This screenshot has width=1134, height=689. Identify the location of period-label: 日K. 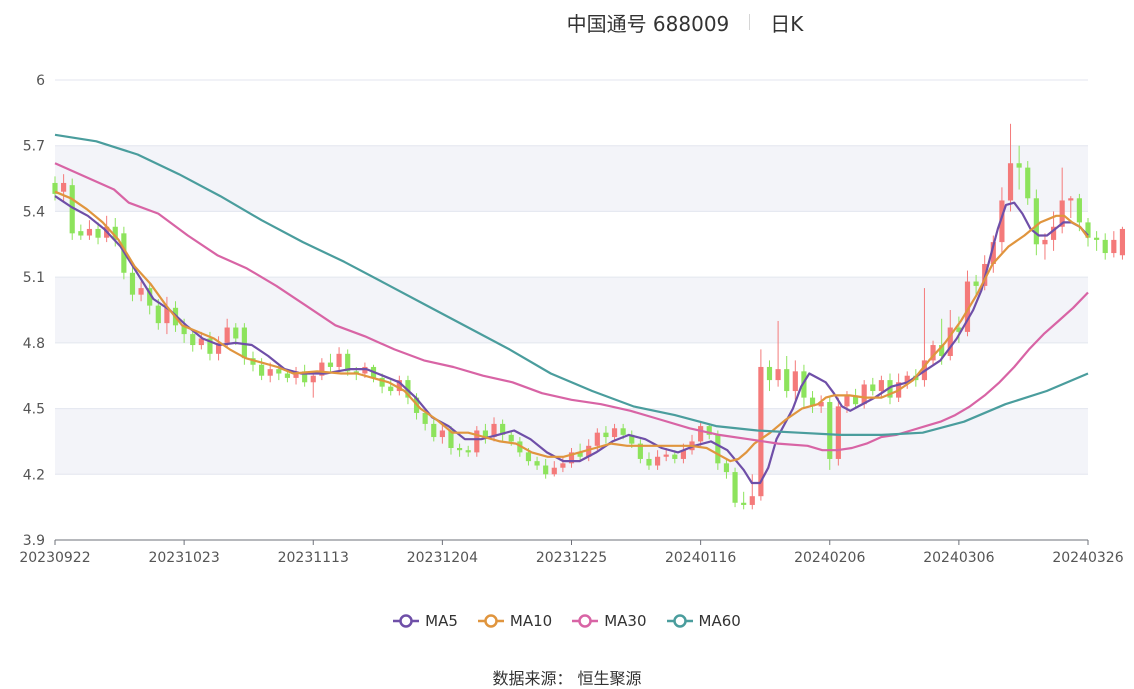
(787, 23).